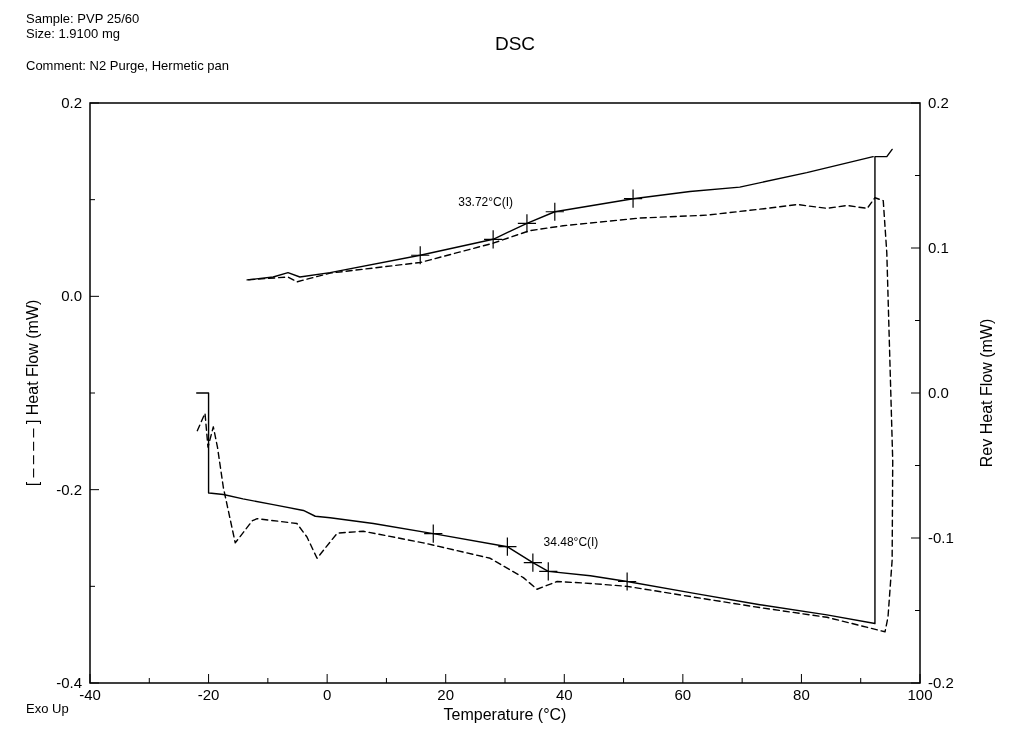 Image resolution: width=1020 pixels, height=735 pixels. I want to click on y2-tick-label: 0.1, so click(938, 247).